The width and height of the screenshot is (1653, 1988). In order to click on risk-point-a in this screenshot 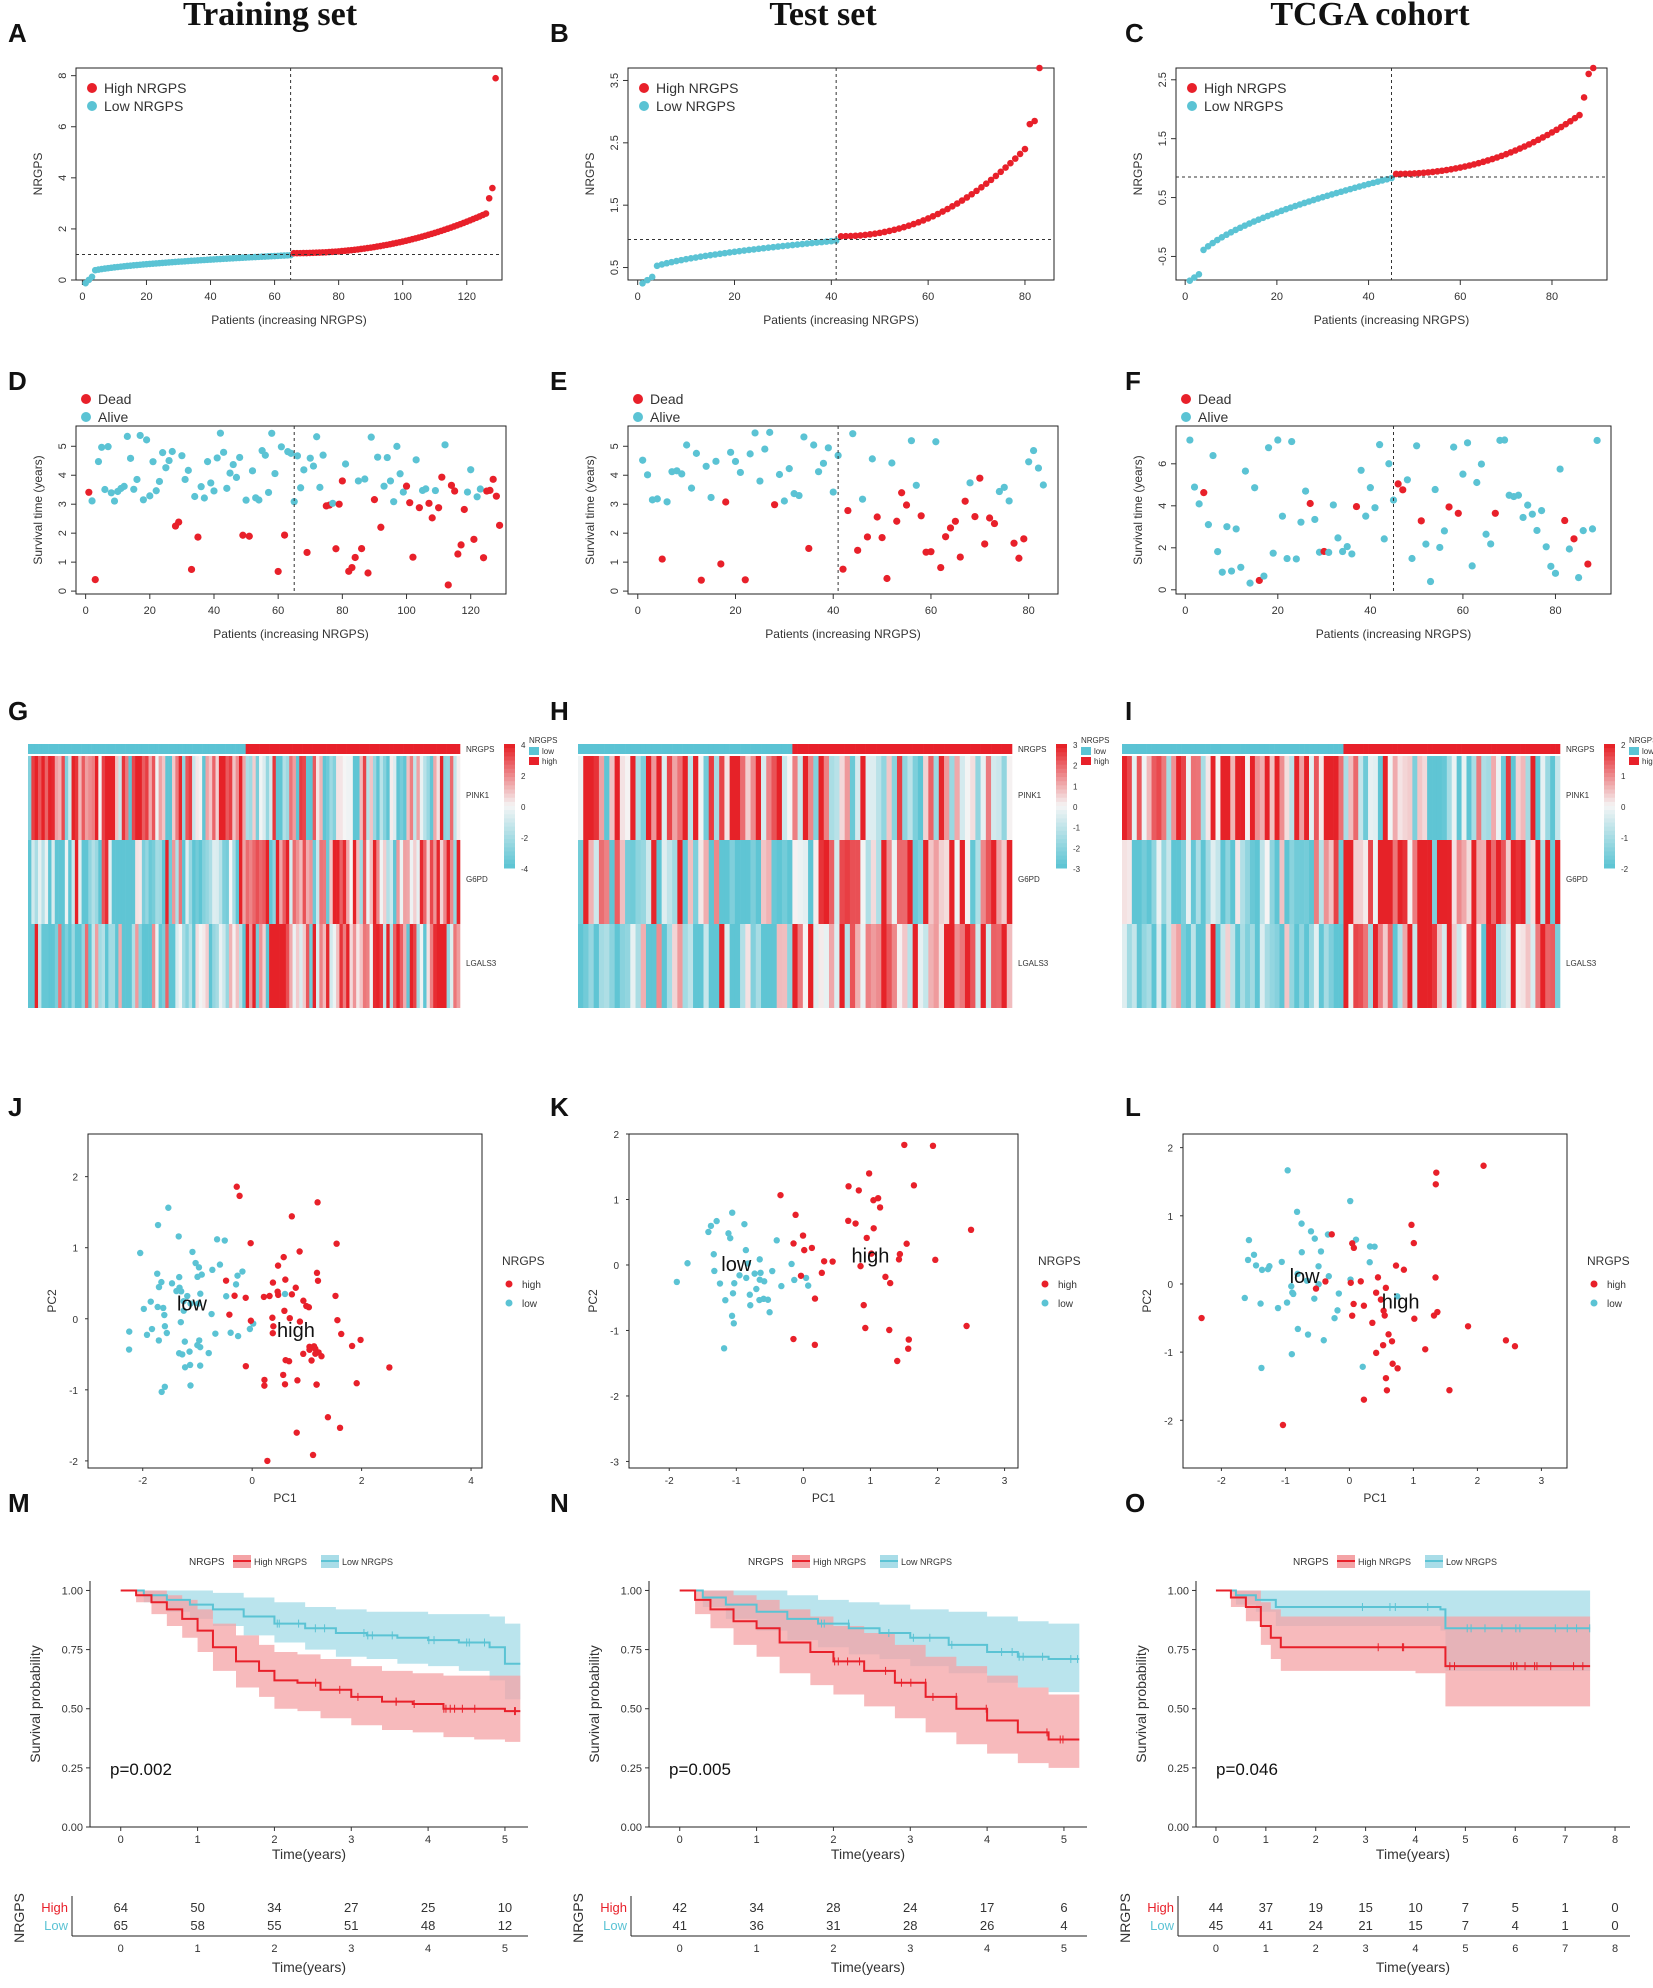, I will do `click(492, 188)`.